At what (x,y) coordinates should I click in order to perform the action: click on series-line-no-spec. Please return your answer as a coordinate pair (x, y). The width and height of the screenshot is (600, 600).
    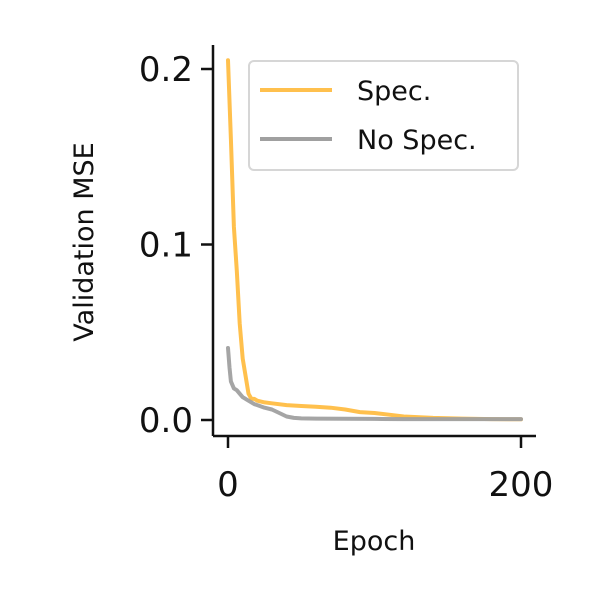
    Looking at the image, I should click on (374, 384).